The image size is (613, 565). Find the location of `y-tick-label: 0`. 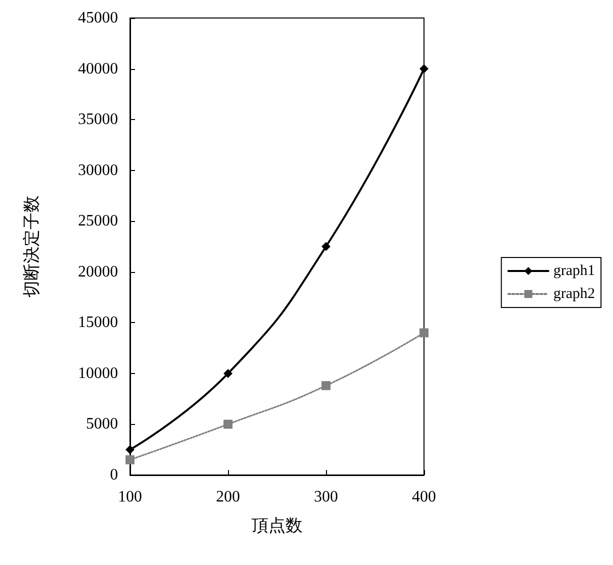

y-tick-label: 0 is located at coordinates (114, 475).